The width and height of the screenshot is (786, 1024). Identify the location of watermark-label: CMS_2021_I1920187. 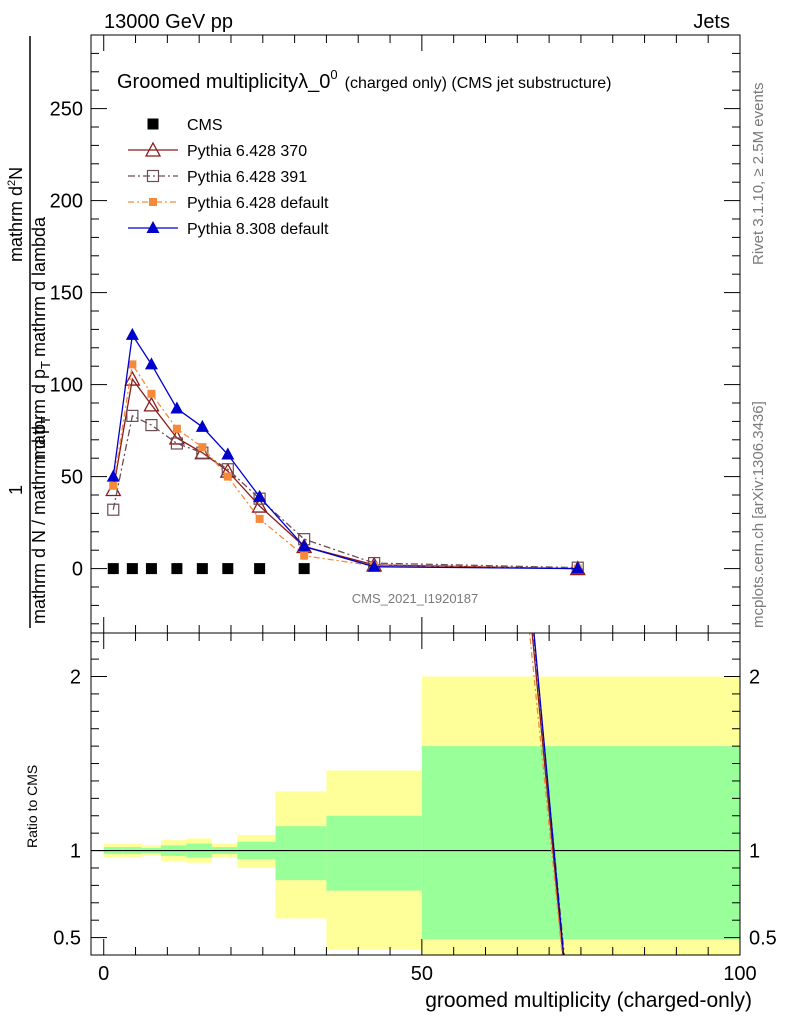
(415, 598).